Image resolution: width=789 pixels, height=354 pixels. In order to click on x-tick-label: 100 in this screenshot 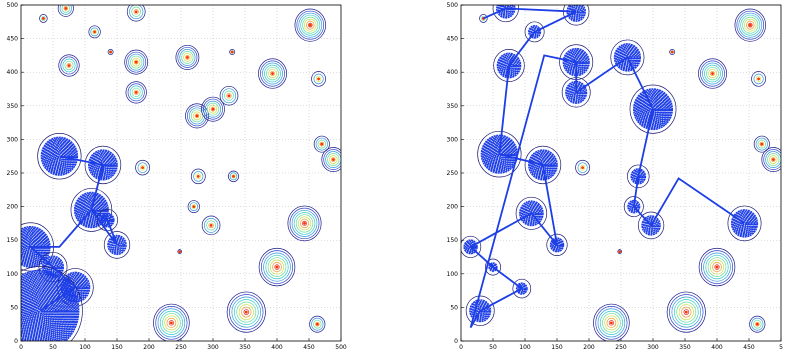, I will do `click(525, 347)`.